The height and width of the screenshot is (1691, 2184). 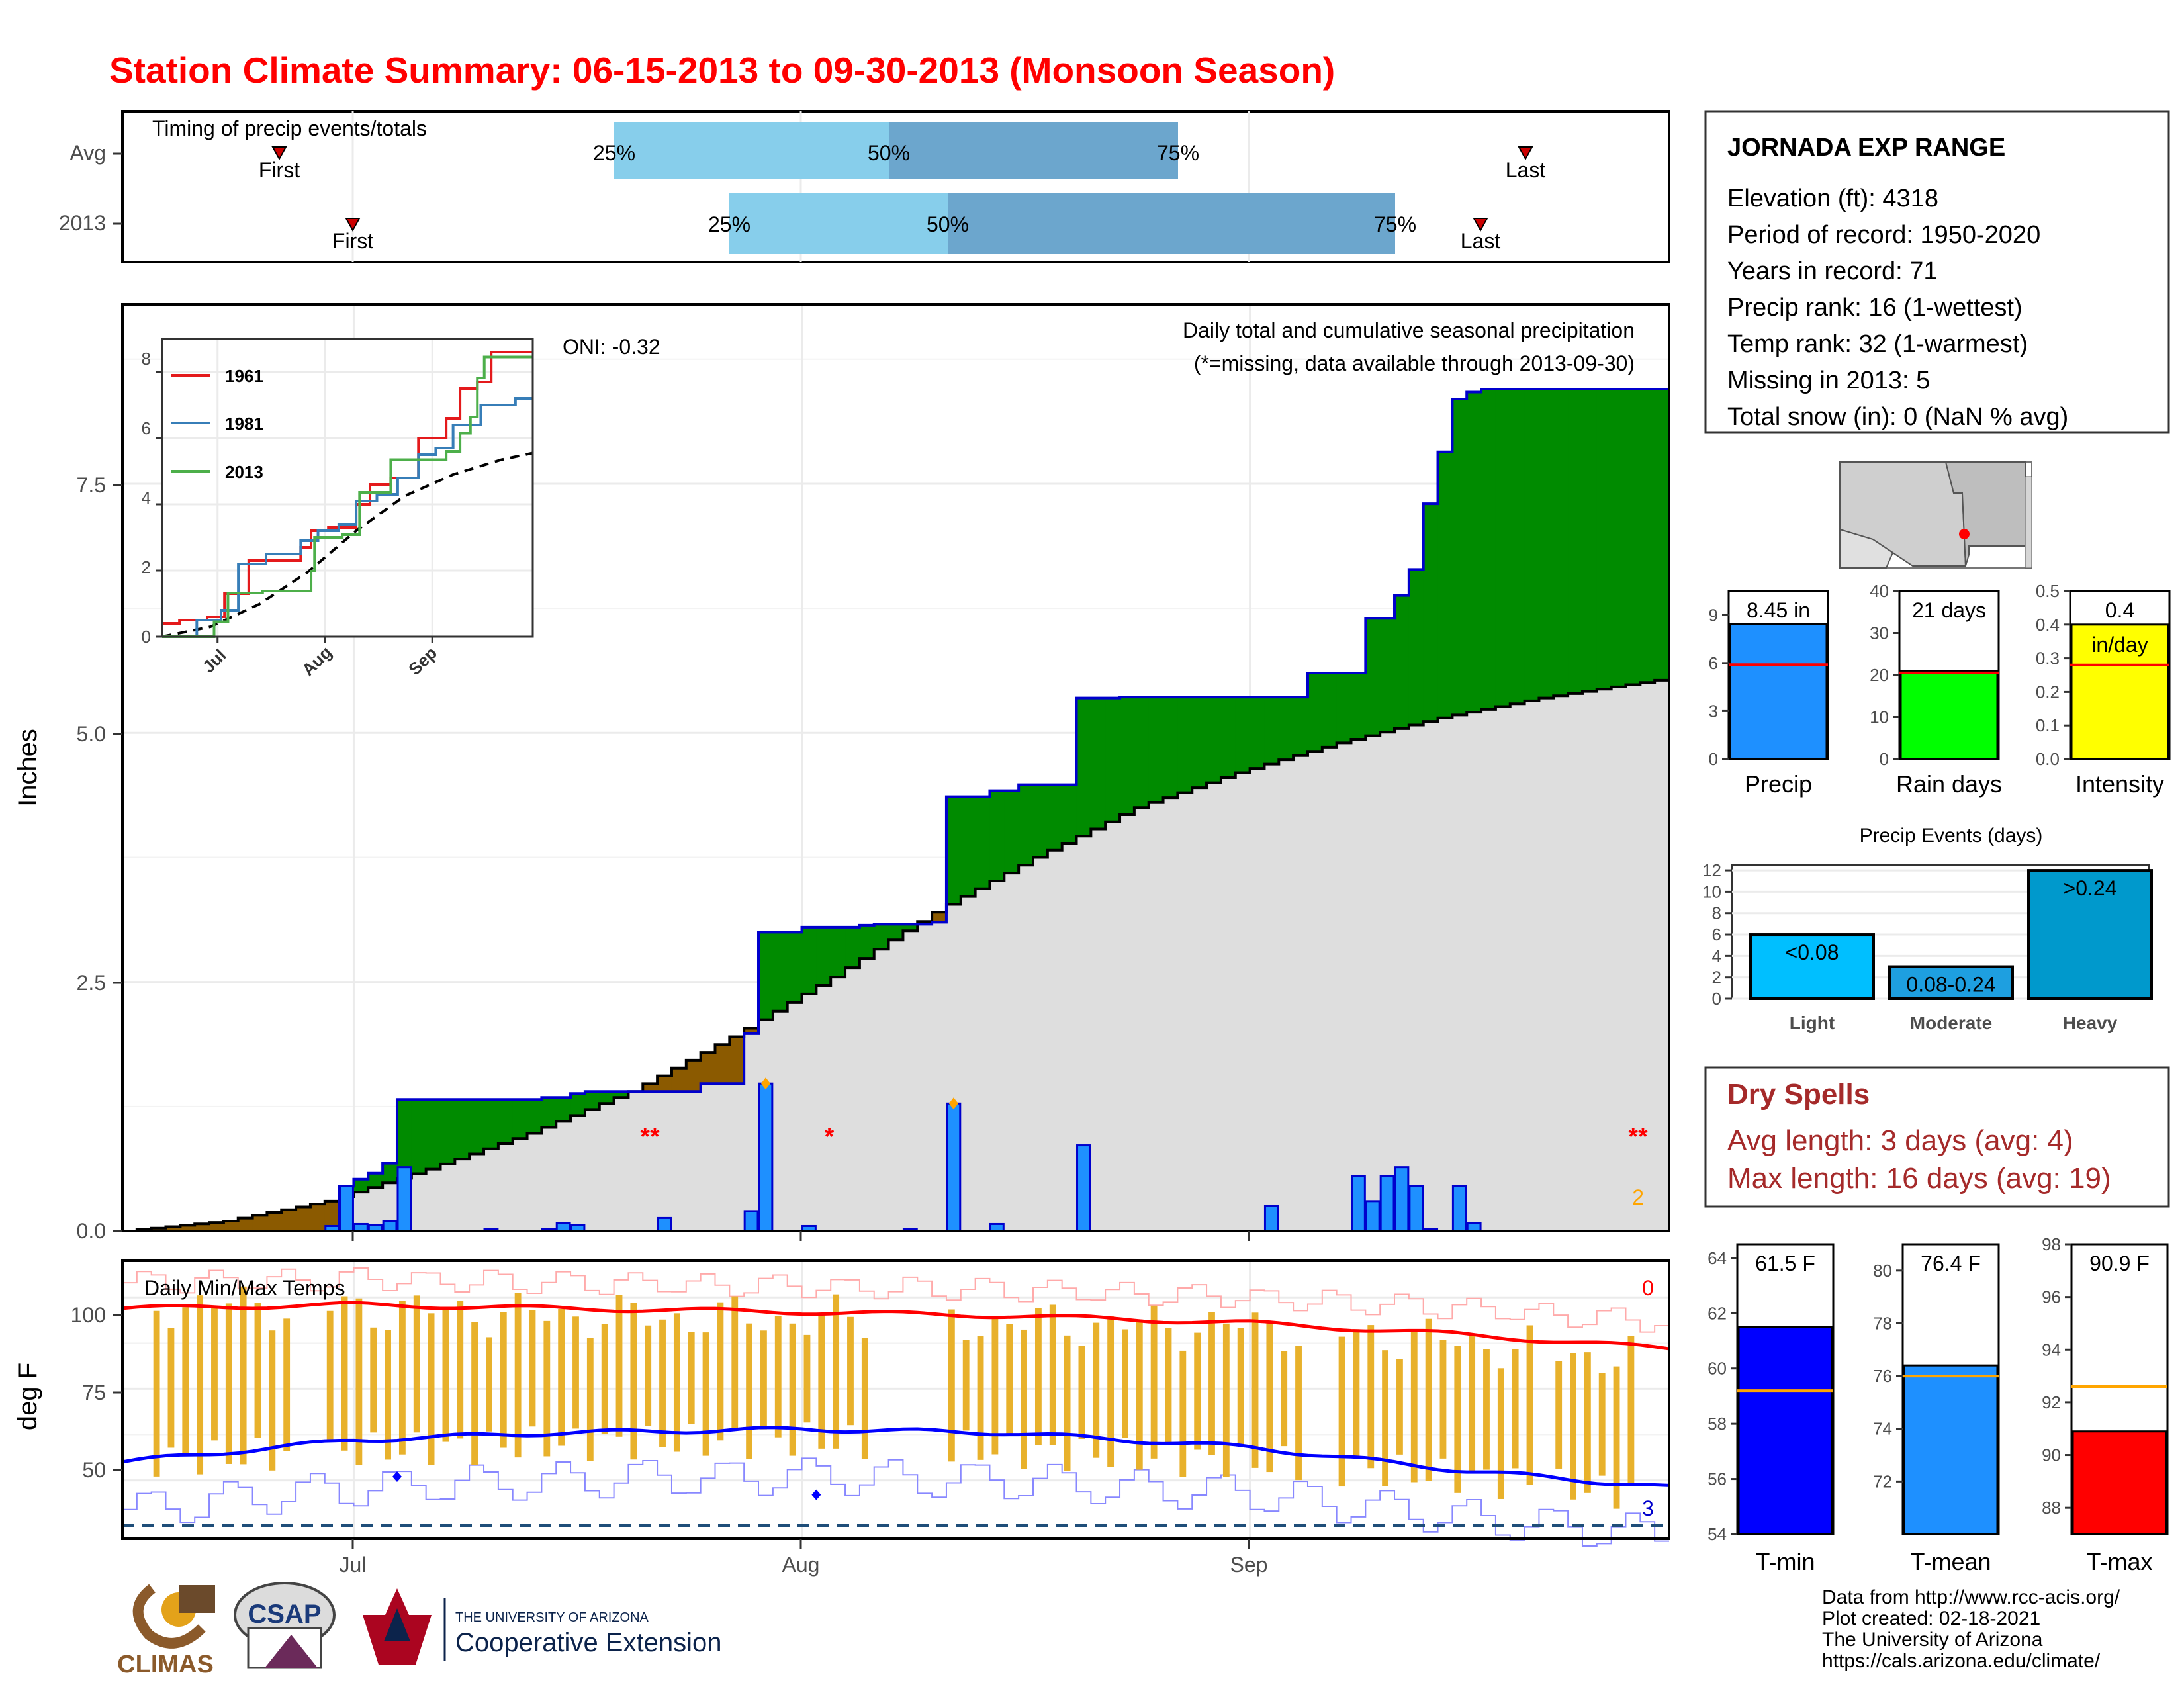 What do you see at coordinates (2051, 1508) in the screenshot?
I see `svg-text: 88` at bounding box center [2051, 1508].